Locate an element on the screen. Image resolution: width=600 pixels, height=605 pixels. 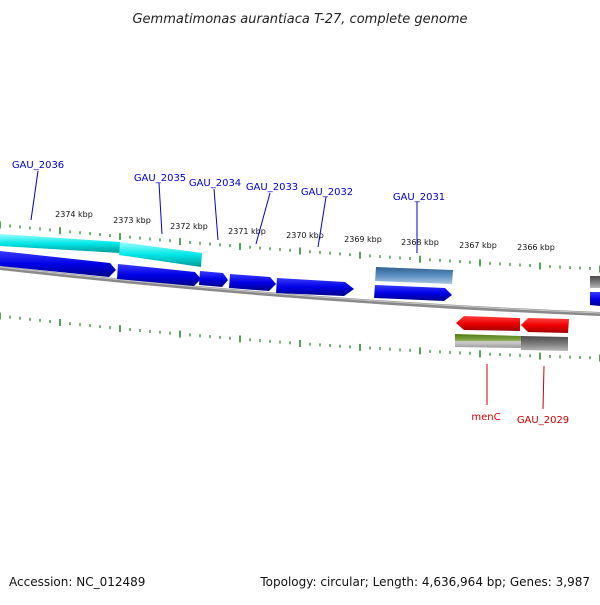
leader-GAU_2035 is located at coordinates (160, 208).